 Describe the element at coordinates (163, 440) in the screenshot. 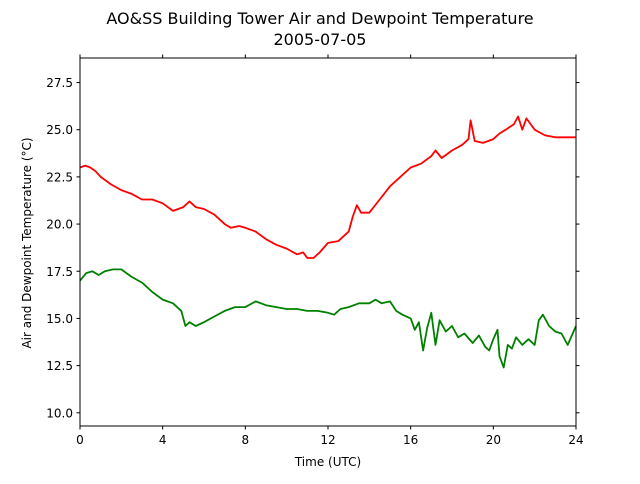

I see `x-tick-label: 4` at that location.